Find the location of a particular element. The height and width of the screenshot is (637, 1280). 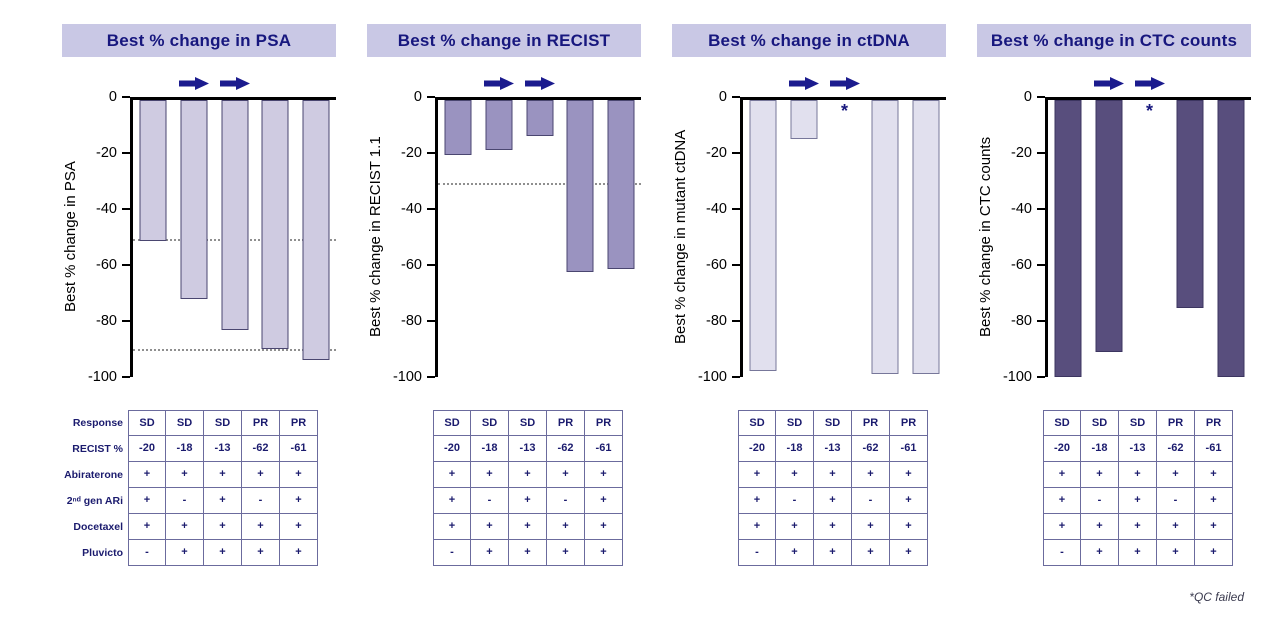

table-cell: -20 is located at coordinates (757, 449).